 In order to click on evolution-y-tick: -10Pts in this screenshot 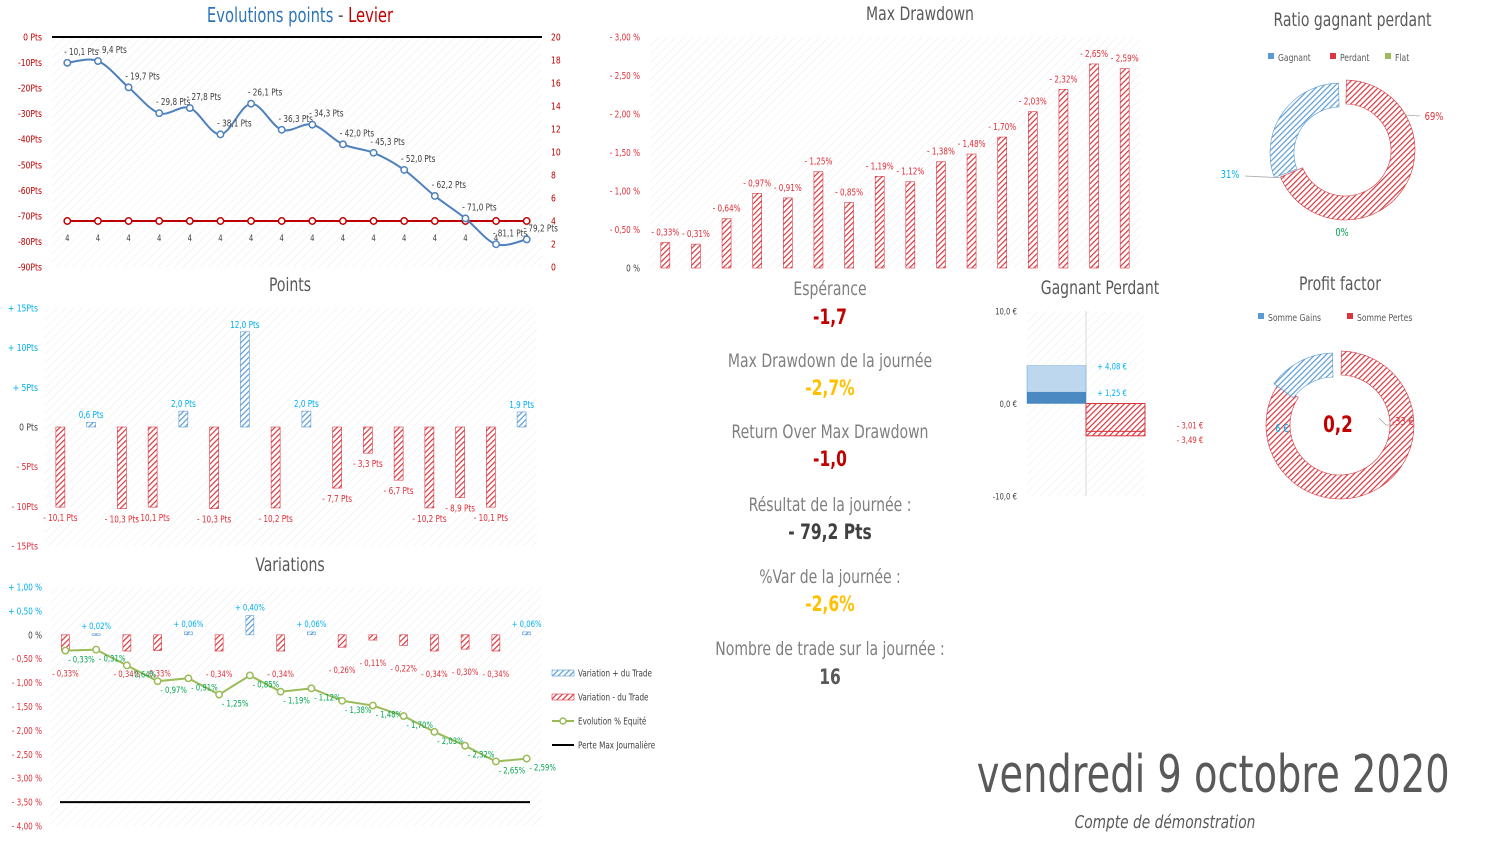, I will do `click(30, 63)`.